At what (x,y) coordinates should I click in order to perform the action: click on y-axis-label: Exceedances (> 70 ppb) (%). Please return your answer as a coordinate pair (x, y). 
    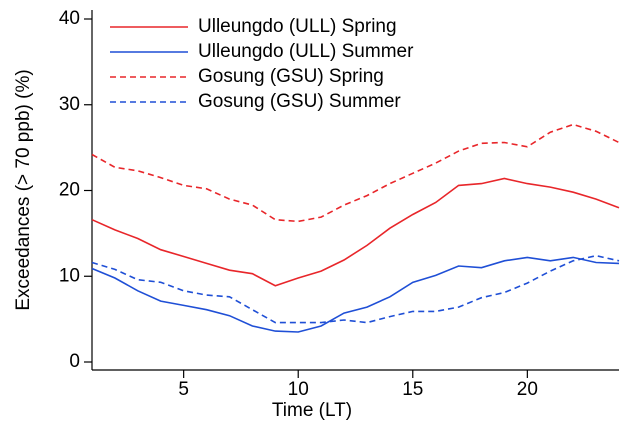
    Looking at the image, I should click on (23, 189).